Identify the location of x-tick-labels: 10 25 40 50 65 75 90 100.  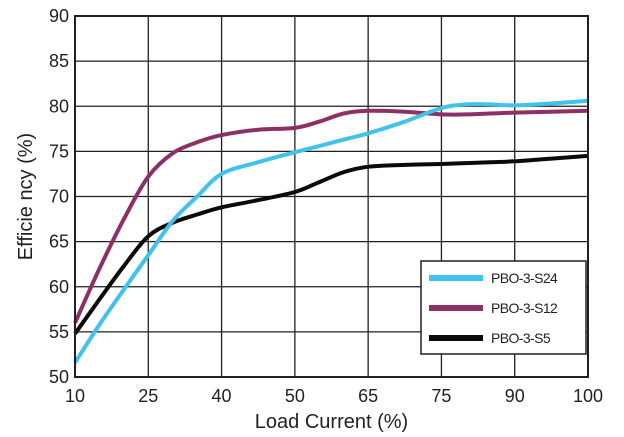
(334, 396).